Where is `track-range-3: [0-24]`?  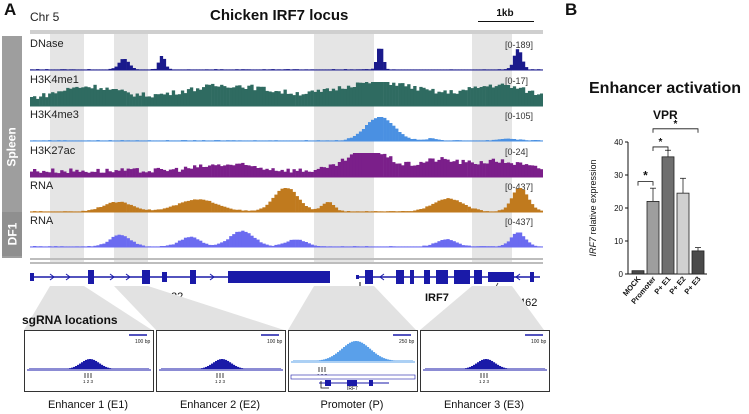 track-range-3: [0-24] is located at coordinates (517, 152).